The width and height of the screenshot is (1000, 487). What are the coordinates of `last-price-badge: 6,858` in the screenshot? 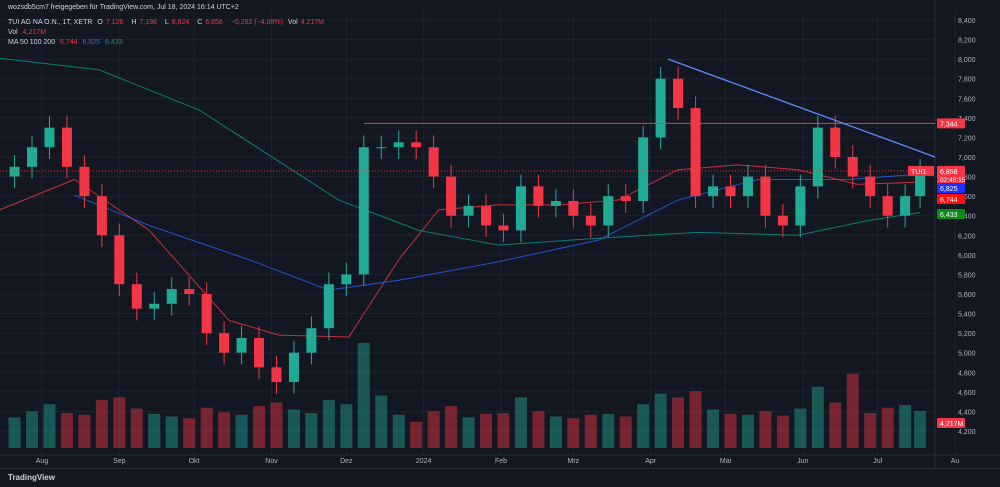 It's located at (949, 172).